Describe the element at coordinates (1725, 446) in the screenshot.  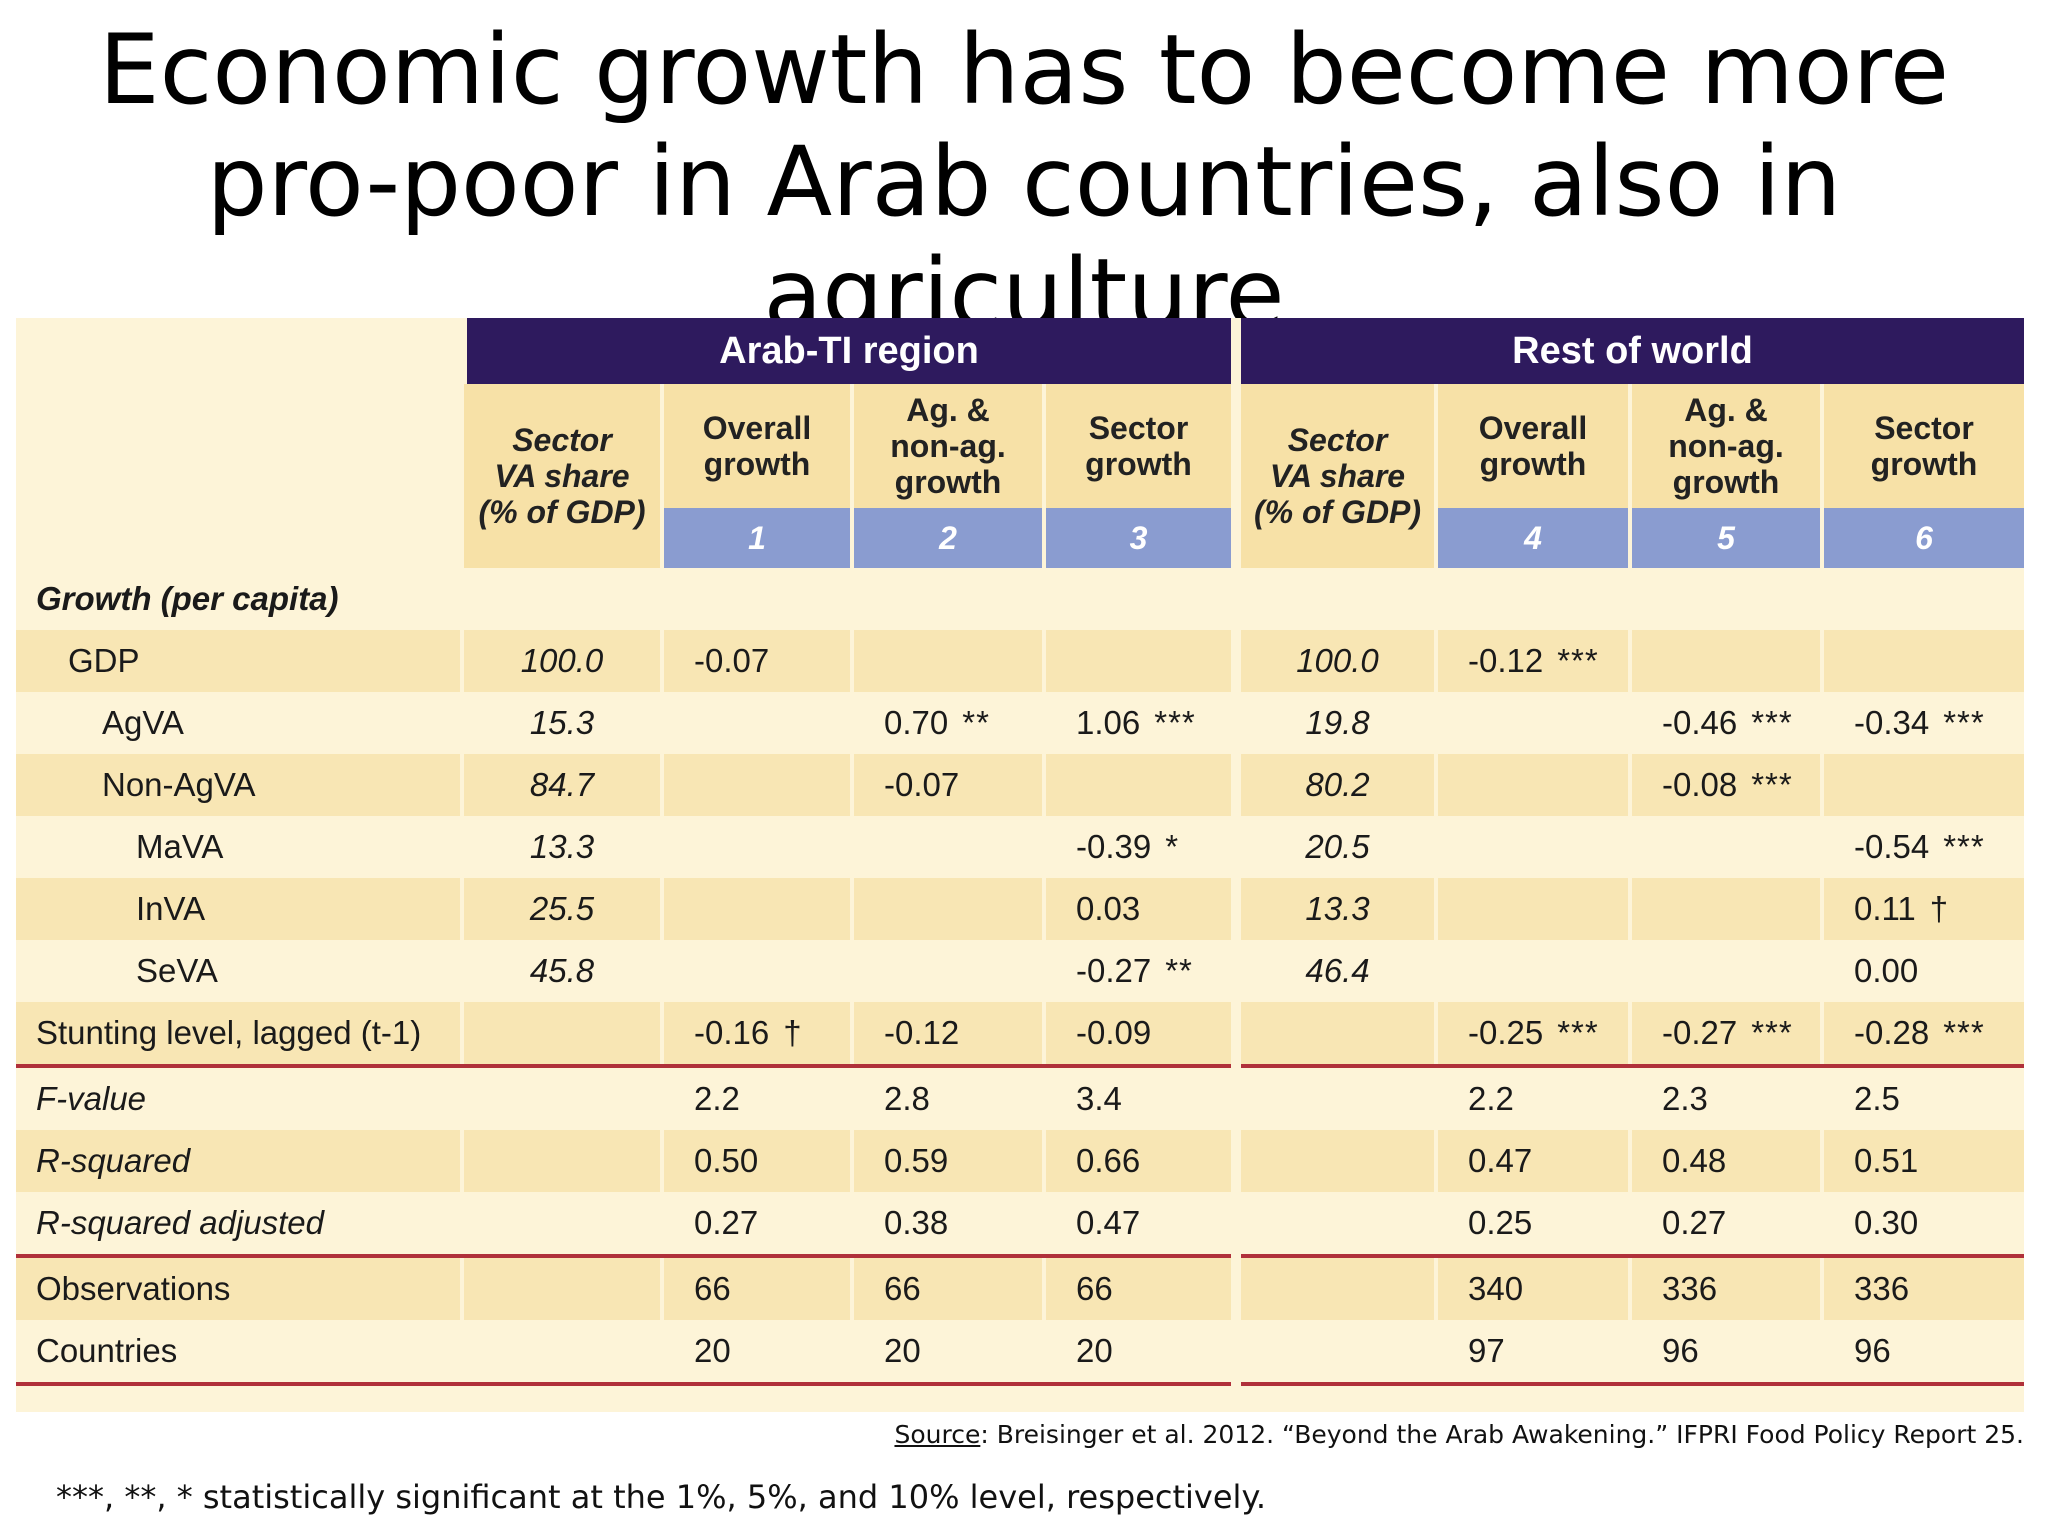
I see `column-header-6: Ag. & non-ag. growth` at that location.